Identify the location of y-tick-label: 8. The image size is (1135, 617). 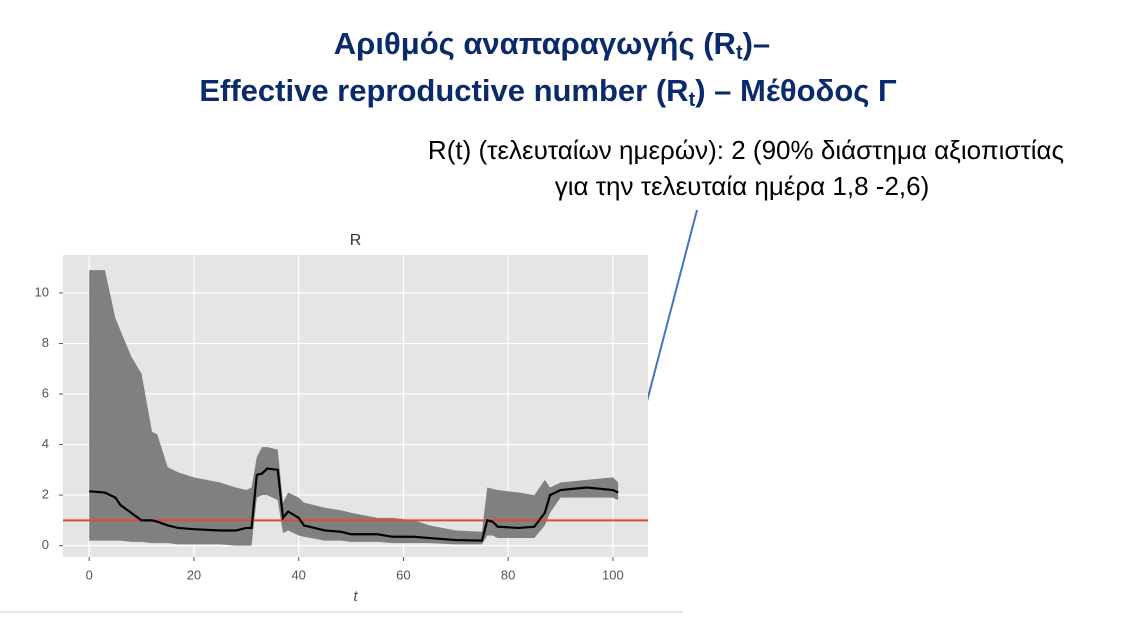
(45, 342).